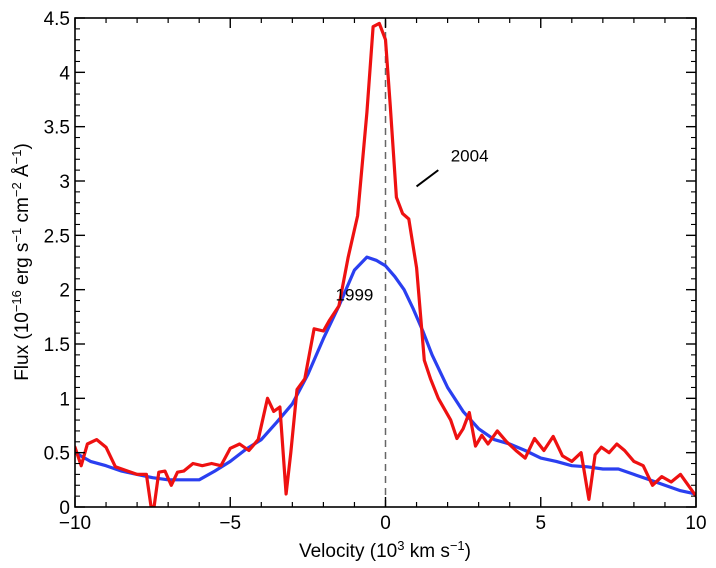 The width and height of the screenshot is (716, 568). Describe the element at coordinates (427, 178) in the screenshot. I see `annotation-pointer-2004` at that location.